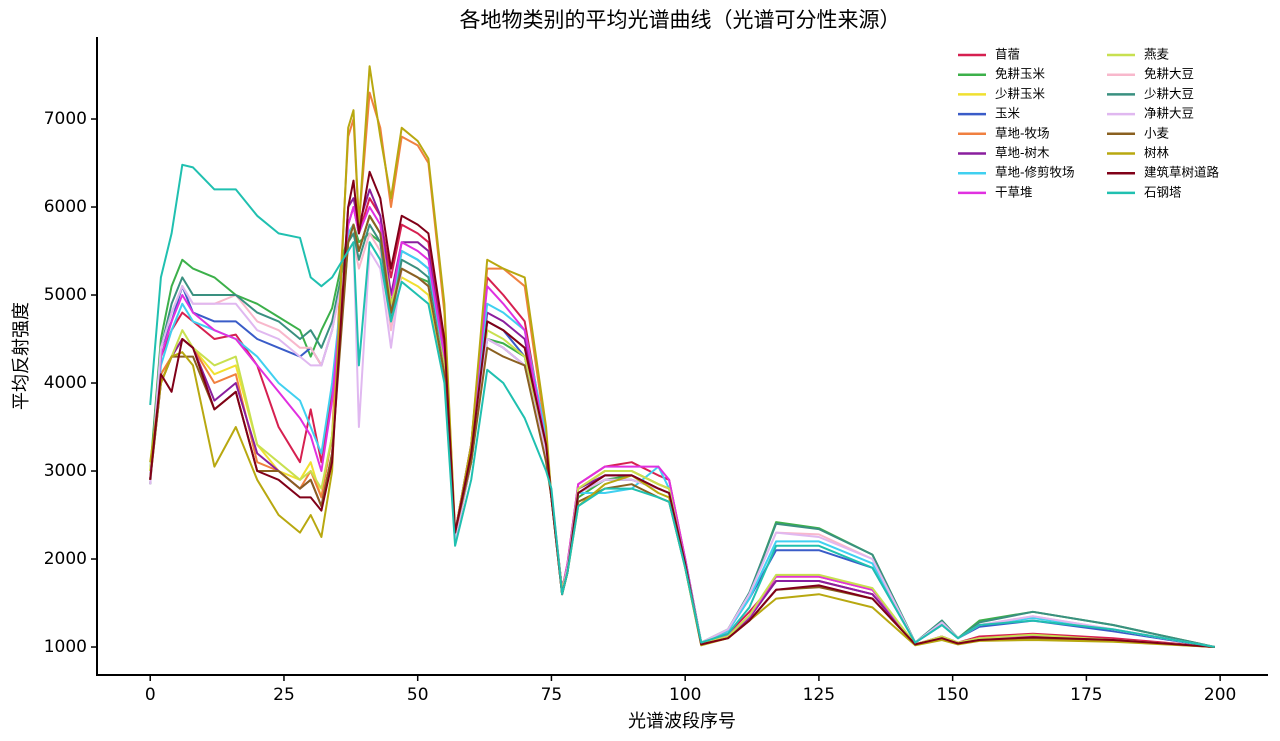  Describe the element at coordinates (1163, 191) in the screenshot. I see `legend-label: 石钢塔` at that location.